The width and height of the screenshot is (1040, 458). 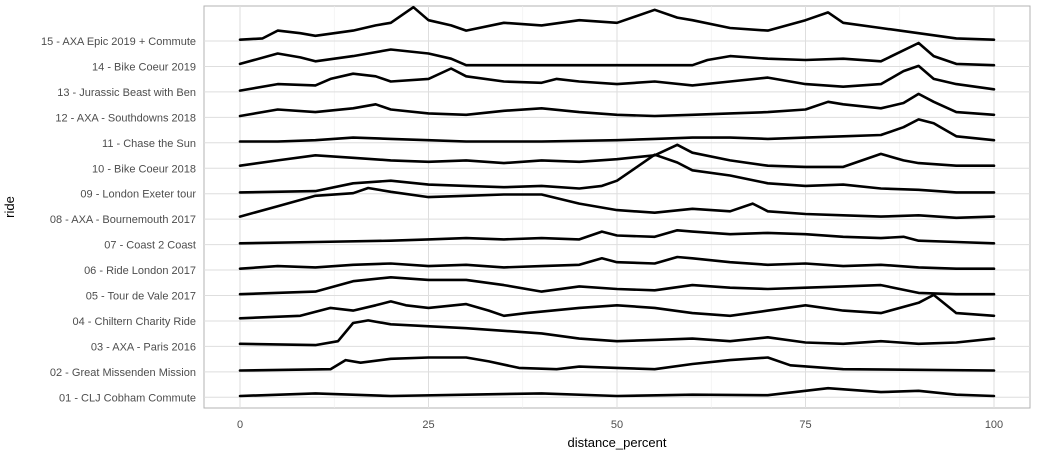 What do you see at coordinates (150, 246) in the screenshot?
I see `y-tick-label: 07 - Coast 2 Coast` at bounding box center [150, 246].